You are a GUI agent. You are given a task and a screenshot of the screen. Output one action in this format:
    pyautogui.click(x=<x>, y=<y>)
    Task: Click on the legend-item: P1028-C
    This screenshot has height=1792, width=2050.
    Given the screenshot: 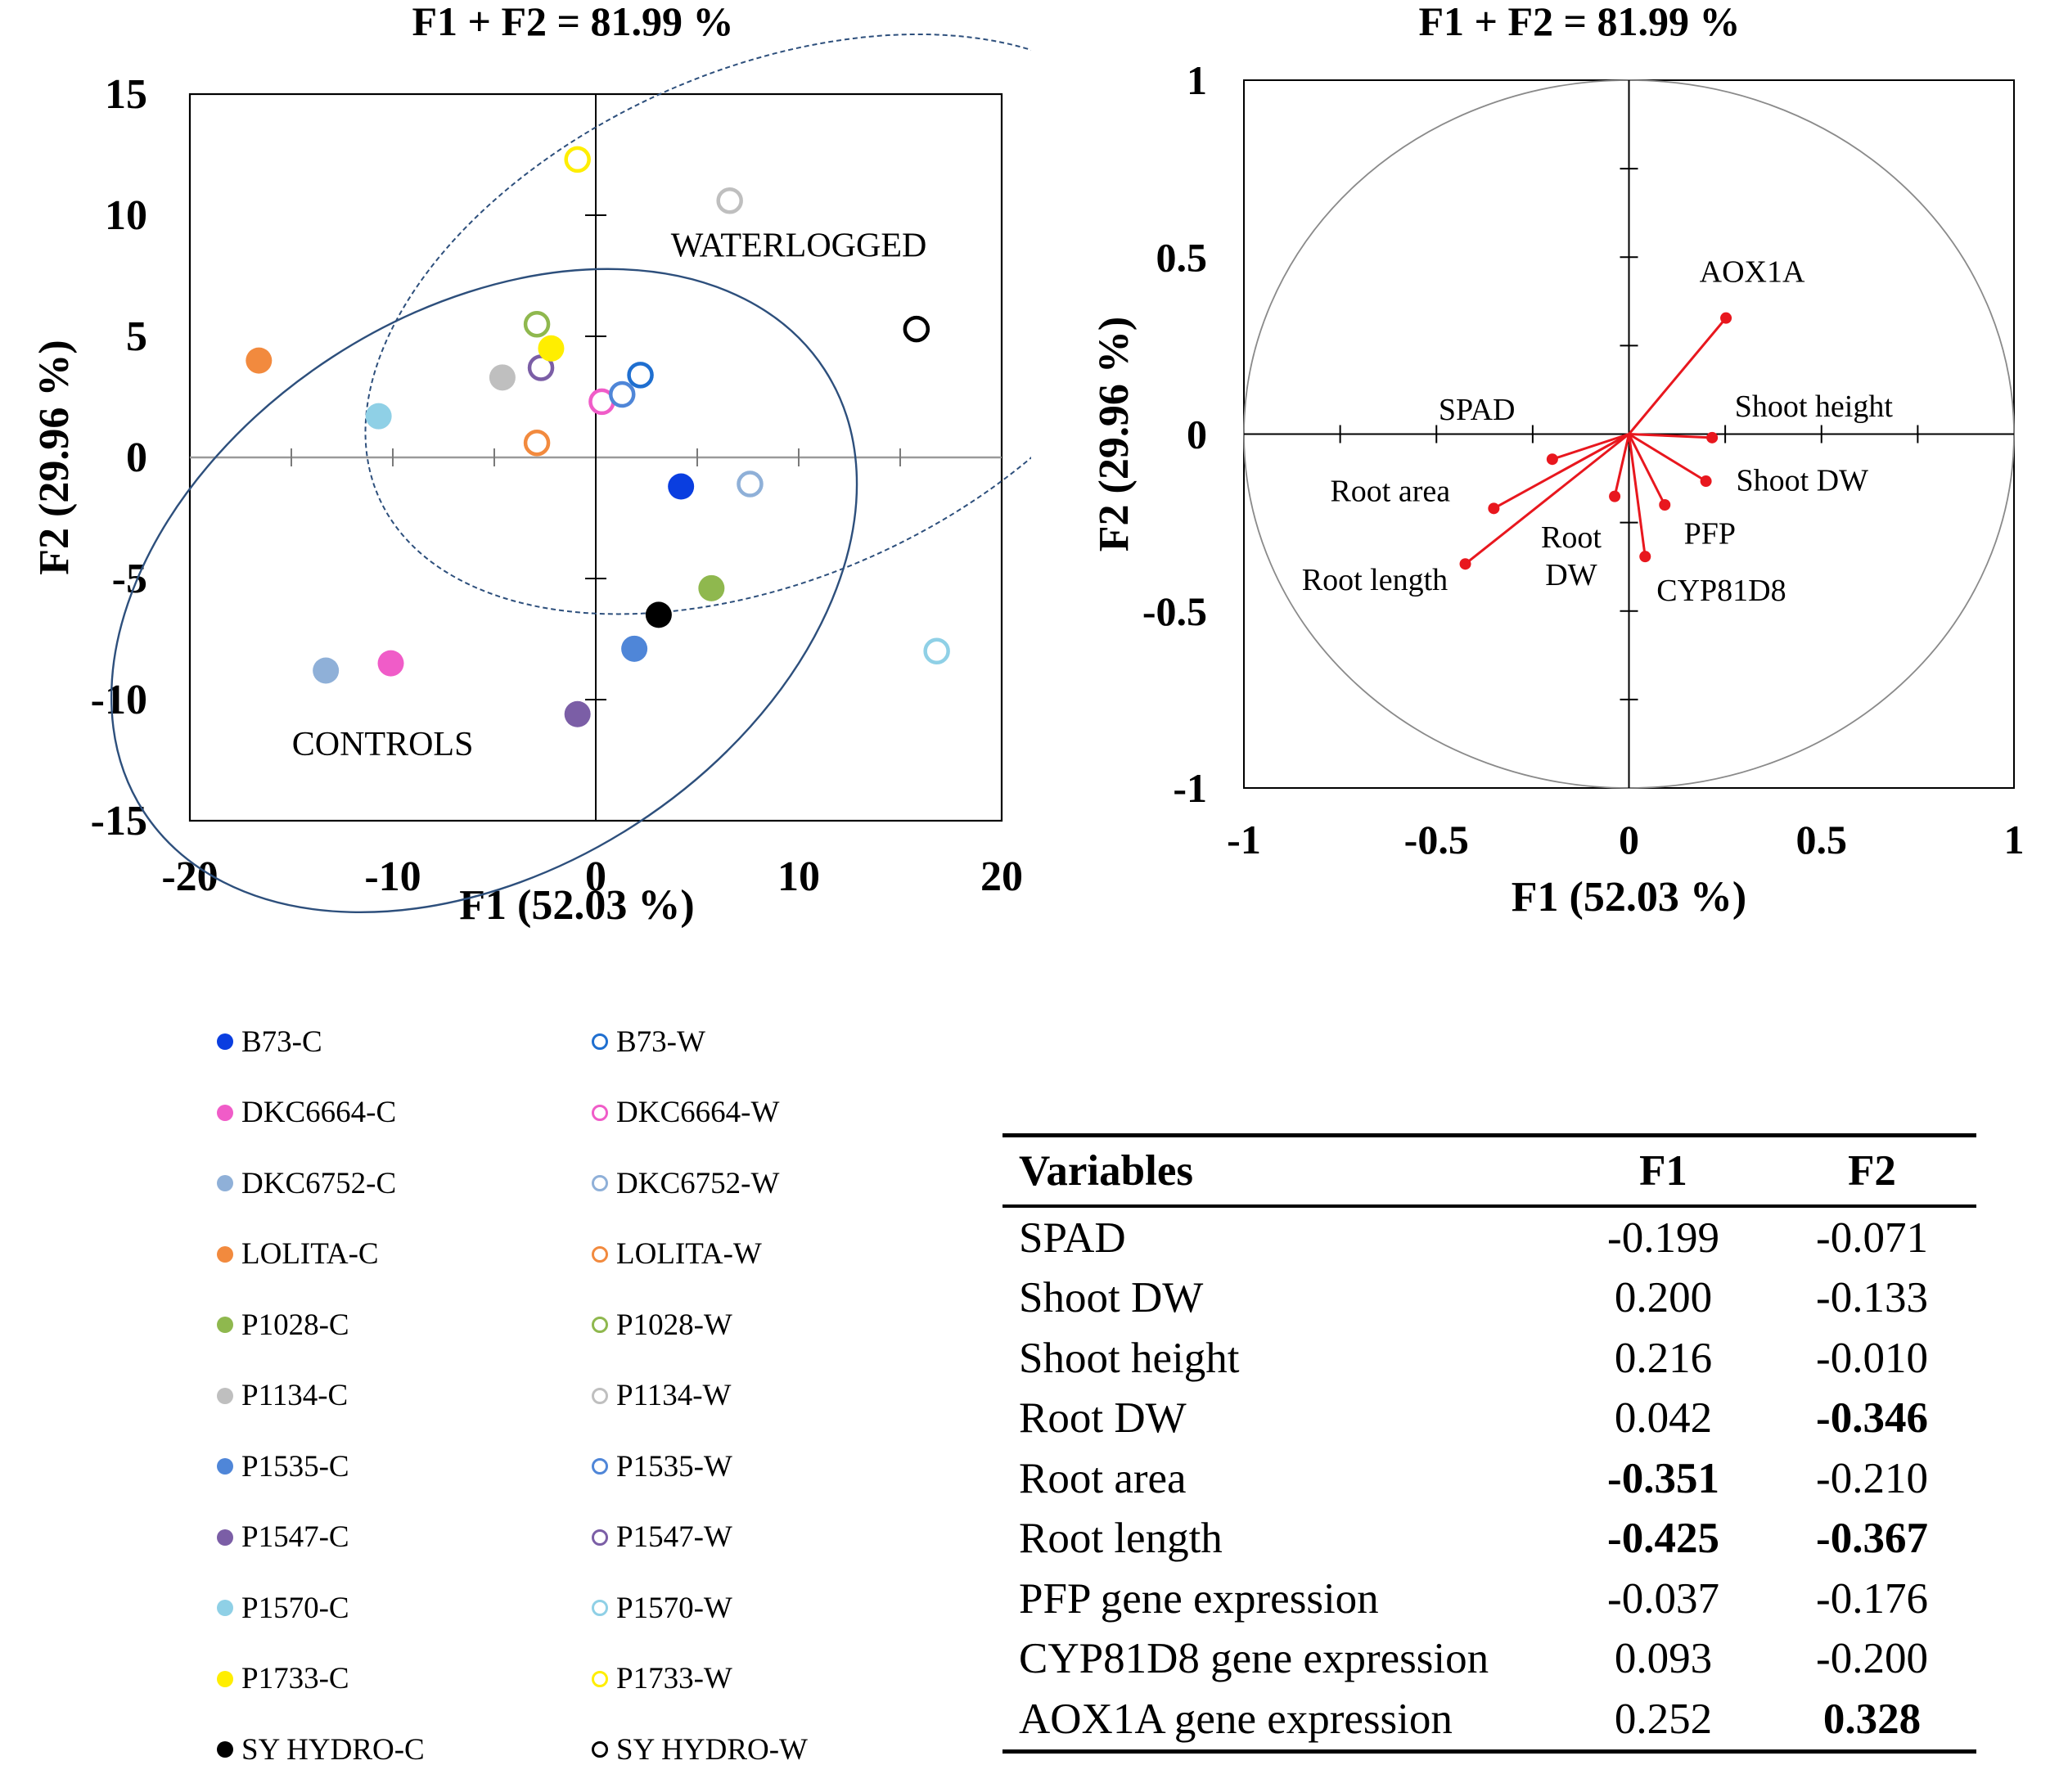 What is the action you would take?
    pyautogui.click(x=321, y=1325)
    